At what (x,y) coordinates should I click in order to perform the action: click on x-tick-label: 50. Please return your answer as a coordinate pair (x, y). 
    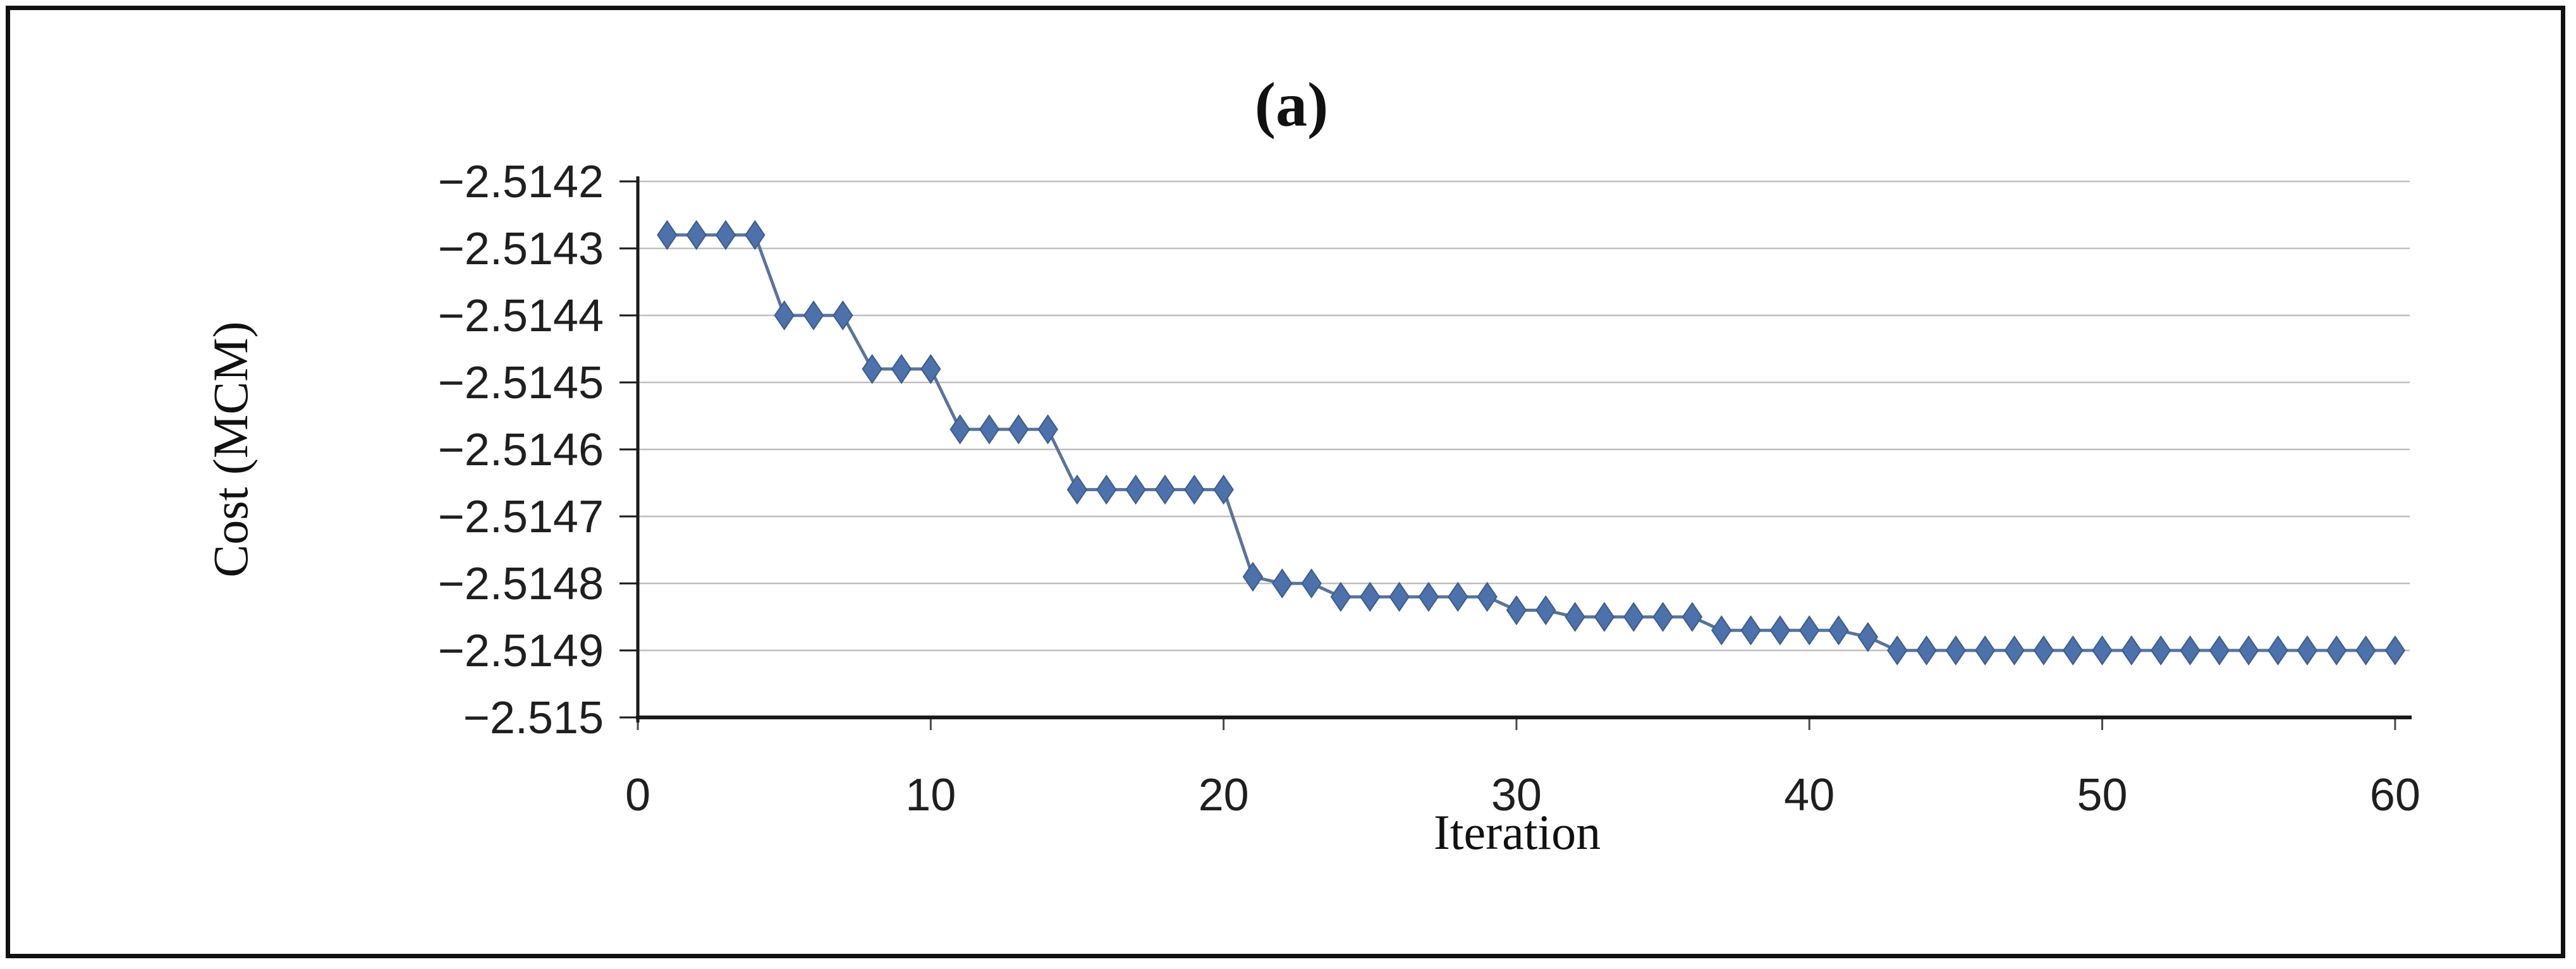
    Looking at the image, I should click on (2102, 795).